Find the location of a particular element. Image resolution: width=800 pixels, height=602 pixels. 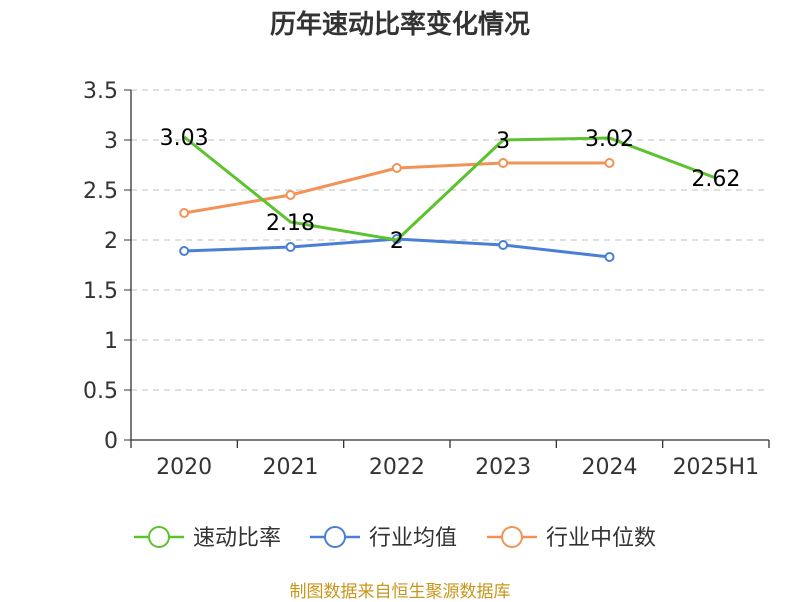

y-tick-label: 1.5 is located at coordinates (100, 291).